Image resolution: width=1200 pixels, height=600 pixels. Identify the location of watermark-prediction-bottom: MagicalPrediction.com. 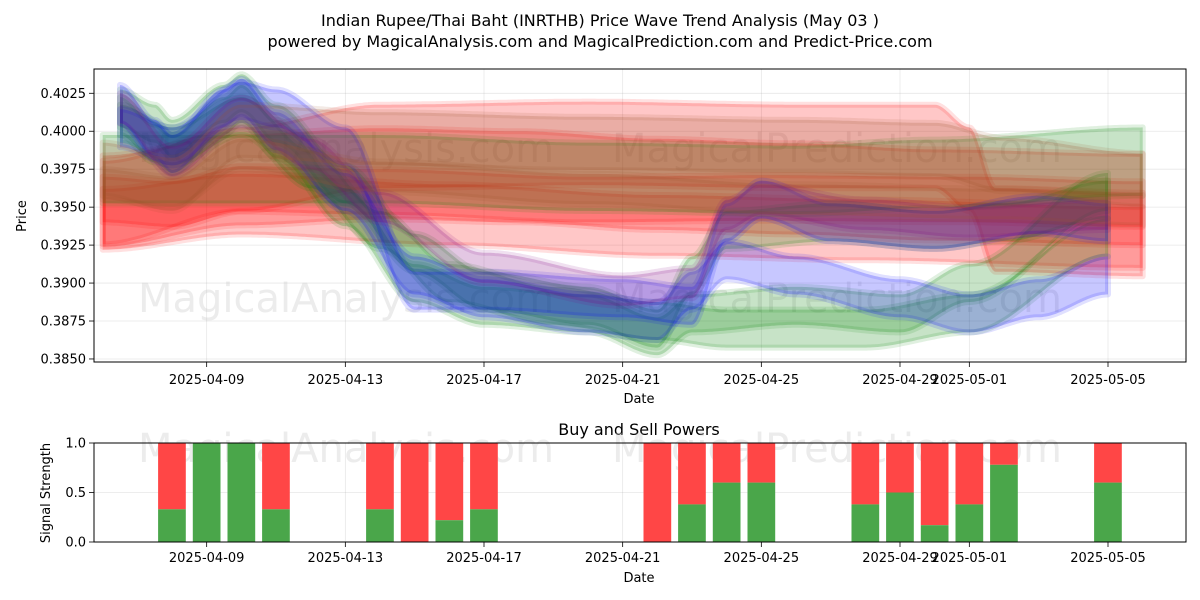
(837, 299).